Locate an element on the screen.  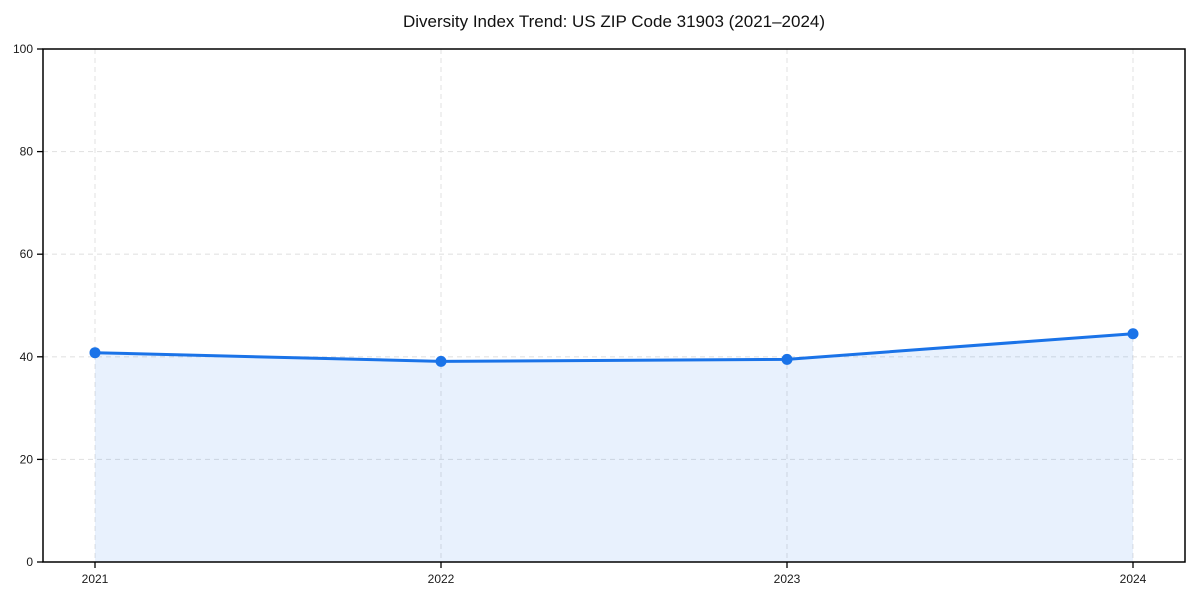
trend-line is located at coordinates (614, 347).